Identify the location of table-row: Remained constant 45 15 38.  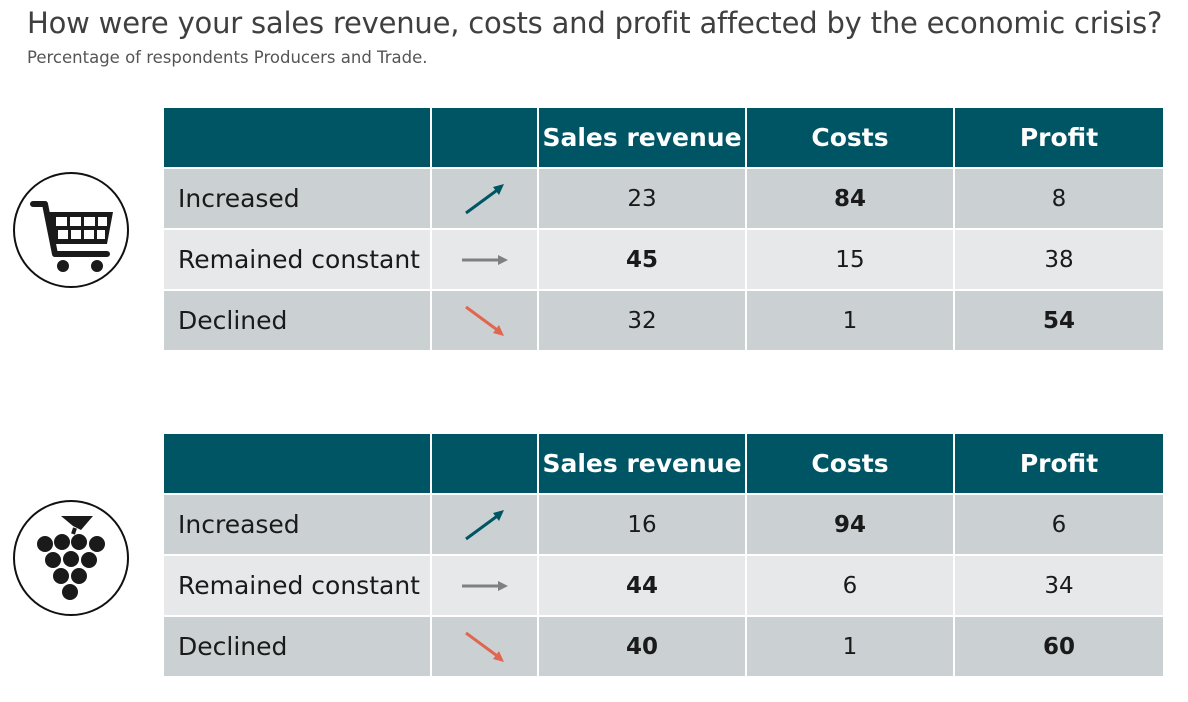
(663, 260).